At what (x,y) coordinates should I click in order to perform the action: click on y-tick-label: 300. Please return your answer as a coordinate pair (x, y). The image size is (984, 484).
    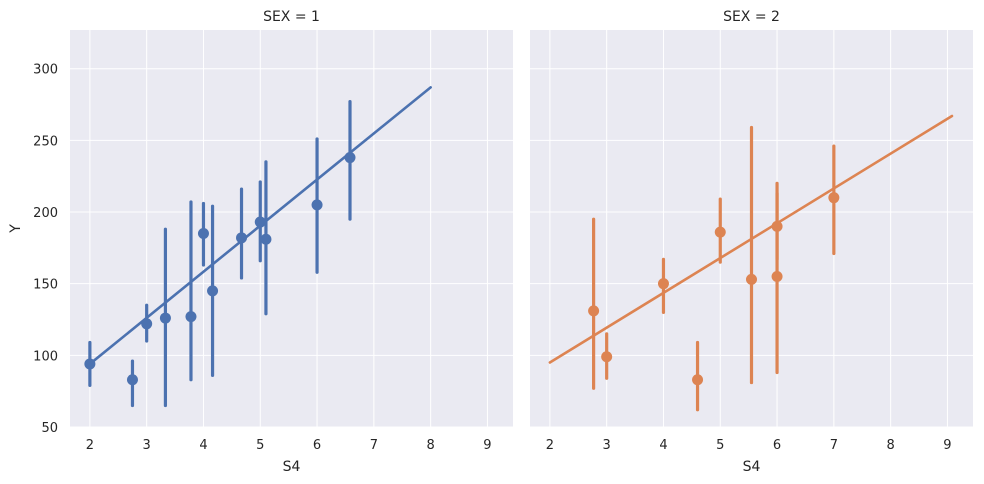
    Looking at the image, I should click on (45, 70).